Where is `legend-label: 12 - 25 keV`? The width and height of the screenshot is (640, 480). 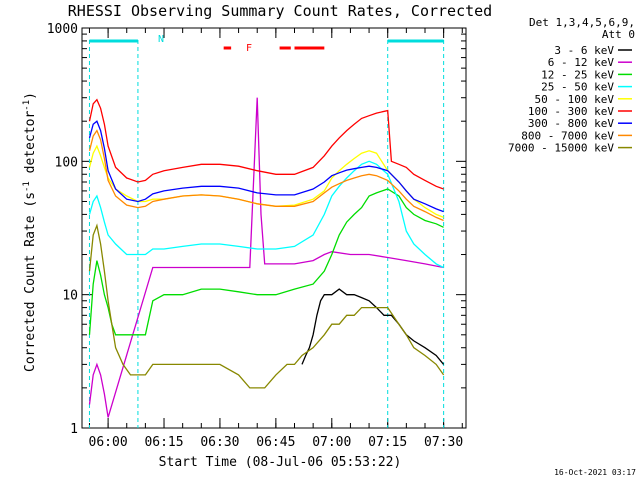
legend-label: 12 - 25 keV is located at coordinates (577, 74).